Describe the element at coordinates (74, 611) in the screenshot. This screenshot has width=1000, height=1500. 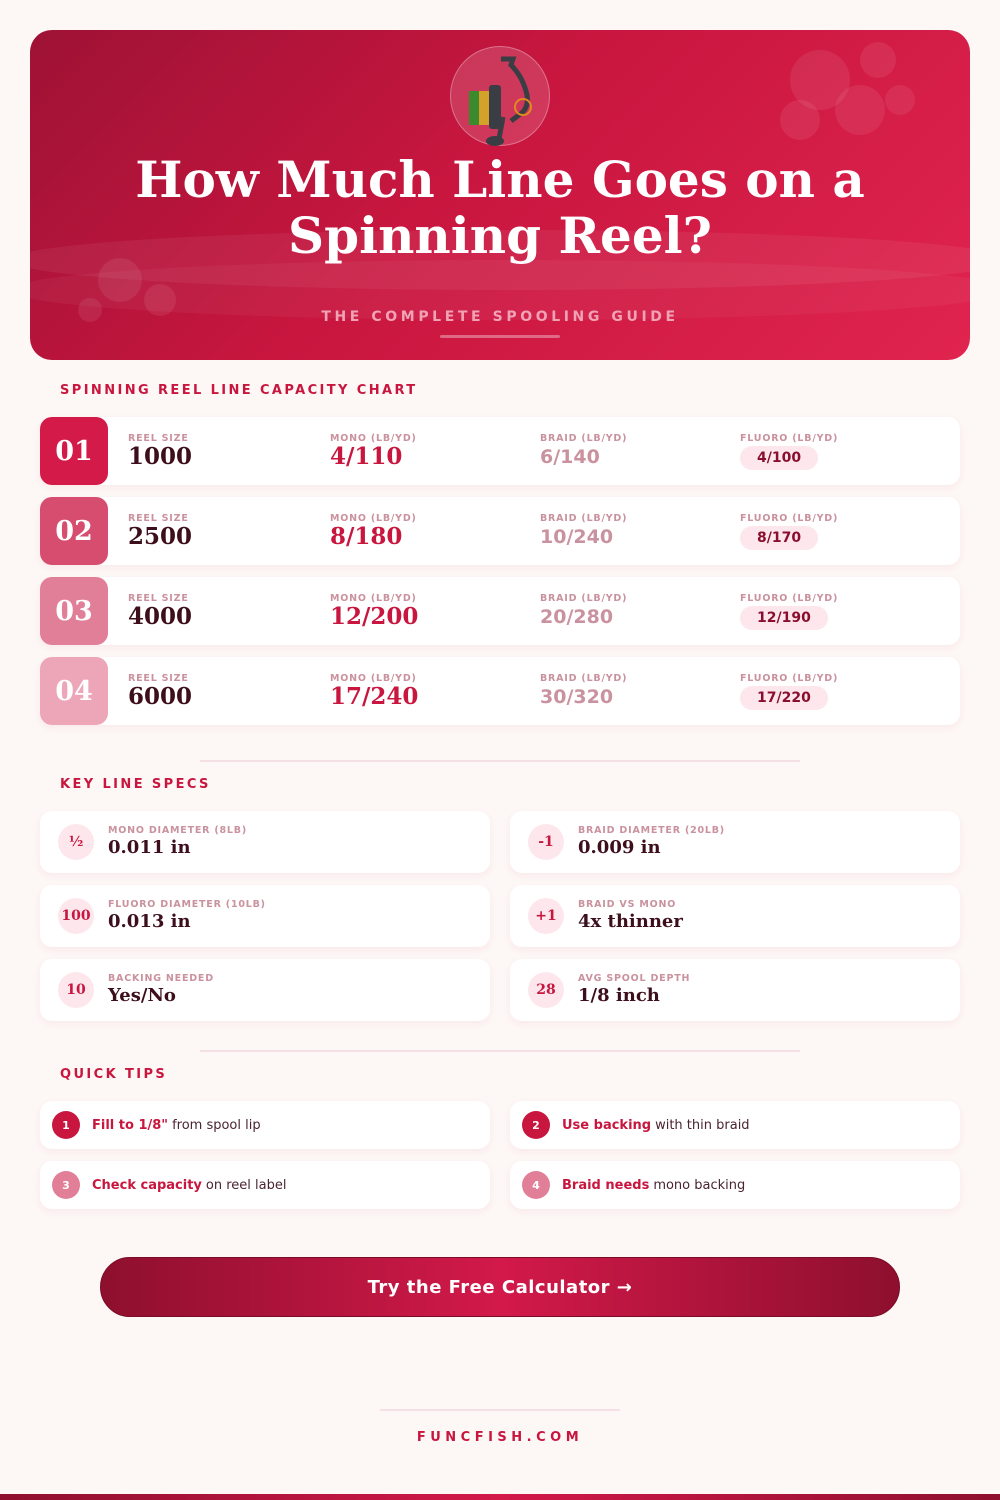
I see `row-number: 03` at that location.